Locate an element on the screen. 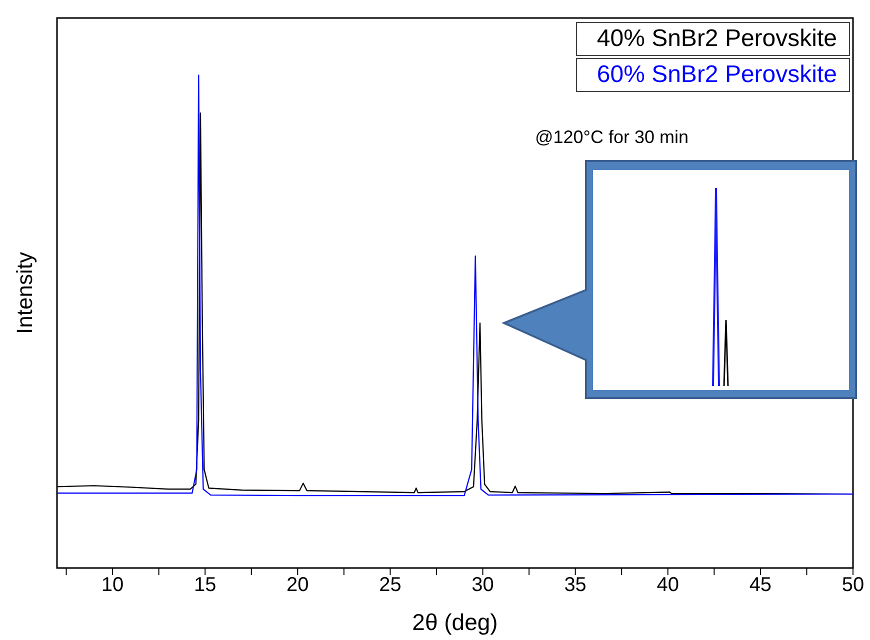 The image size is (870, 640). x-tick-label: 10 is located at coordinates (112, 585).